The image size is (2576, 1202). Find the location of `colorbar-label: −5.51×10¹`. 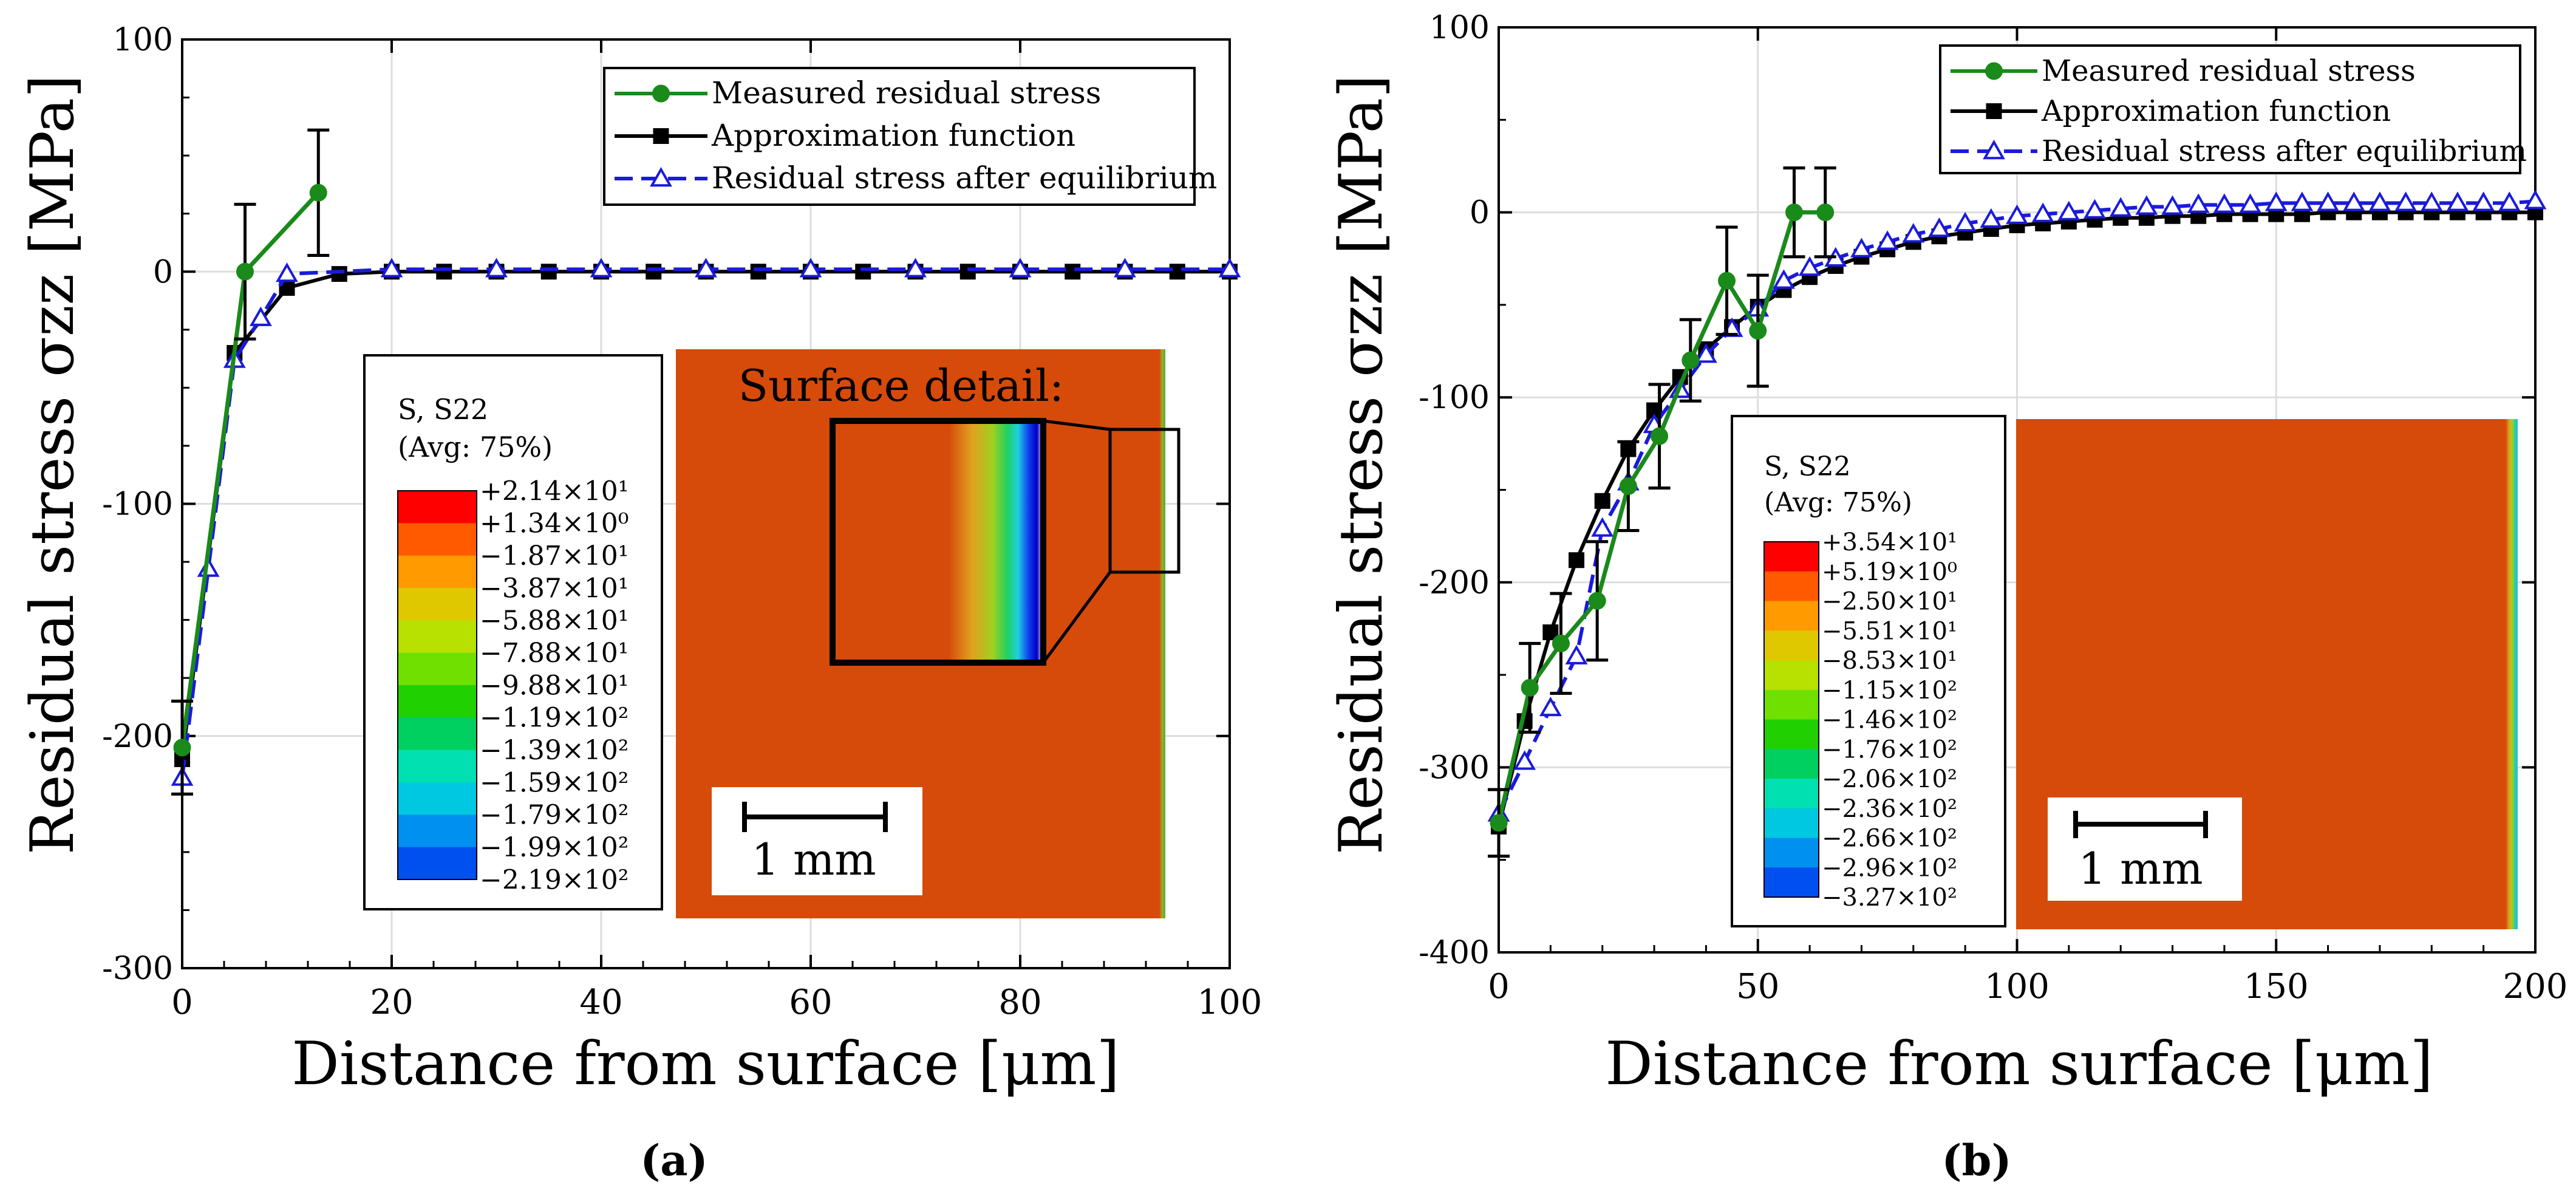

colorbar-label: −5.51×10¹ is located at coordinates (1890, 631).